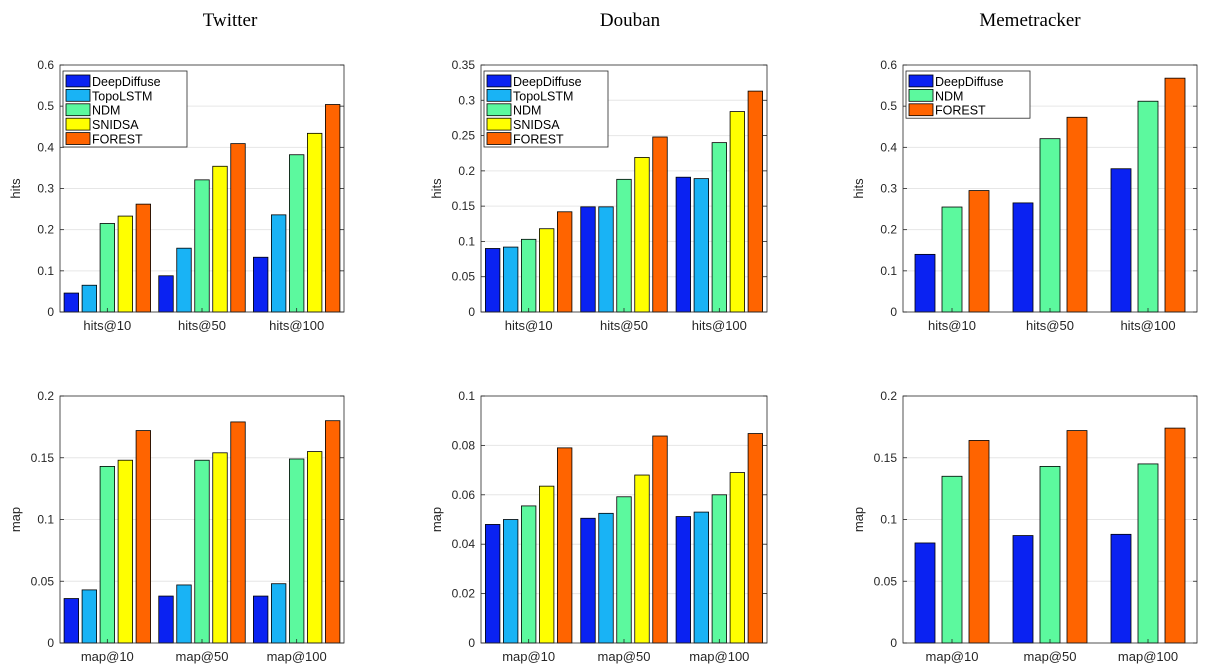  What do you see at coordinates (888, 106) in the screenshot?
I see `ytick-label: 0.5` at bounding box center [888, 106].